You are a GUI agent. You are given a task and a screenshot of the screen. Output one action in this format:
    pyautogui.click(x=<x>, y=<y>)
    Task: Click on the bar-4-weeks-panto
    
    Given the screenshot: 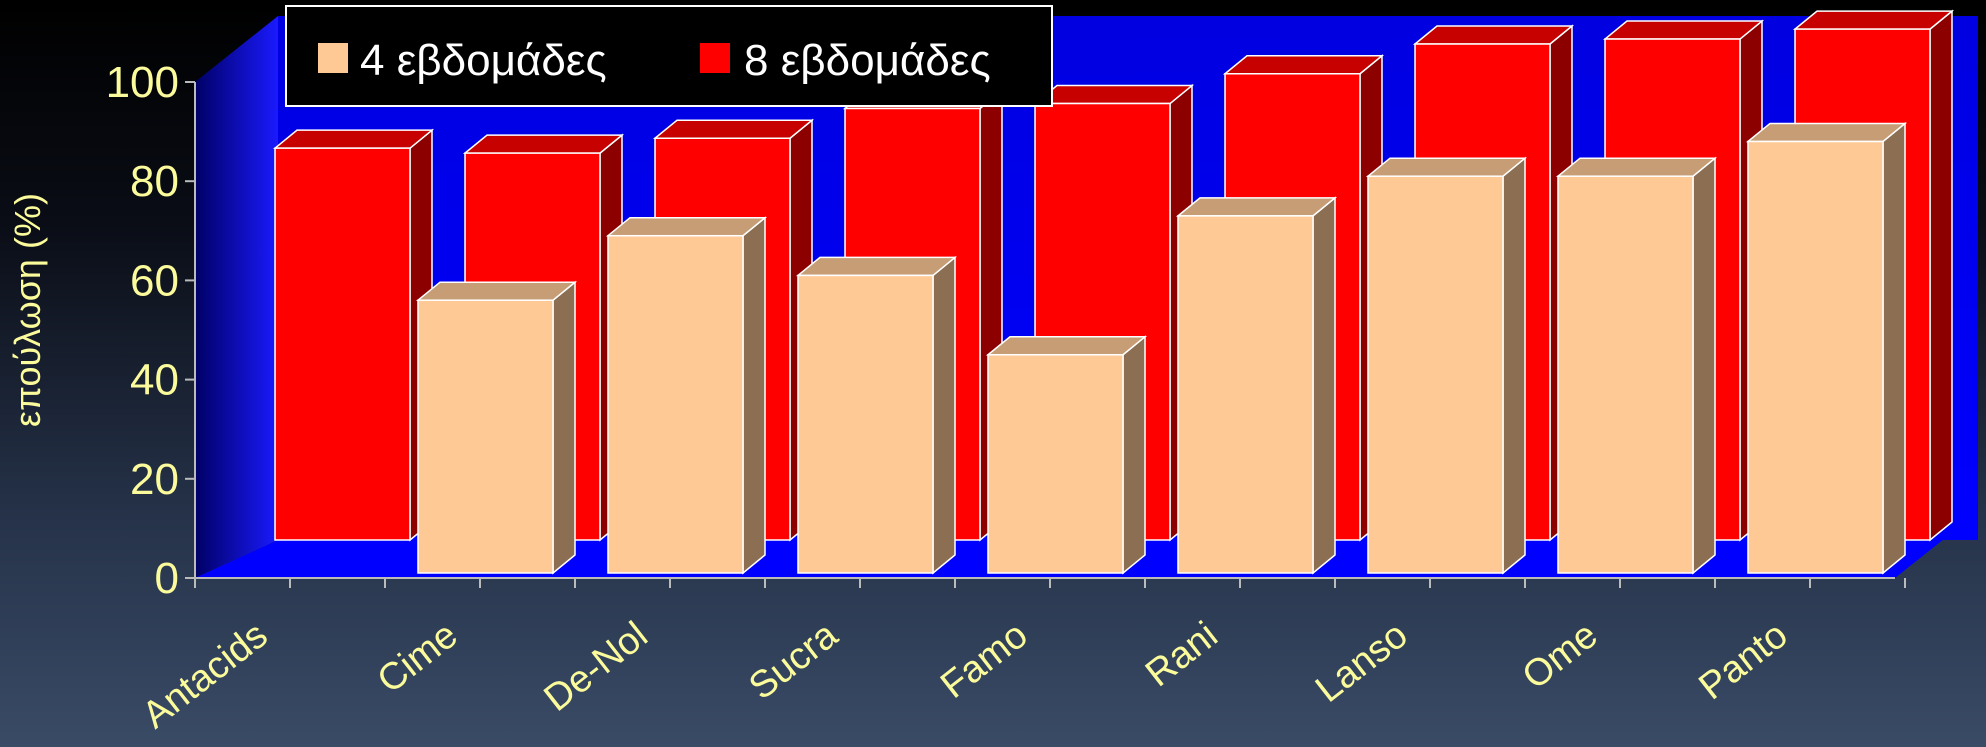 What is the action you would take?
    pyautogui.click(x=1826, y=348)
    